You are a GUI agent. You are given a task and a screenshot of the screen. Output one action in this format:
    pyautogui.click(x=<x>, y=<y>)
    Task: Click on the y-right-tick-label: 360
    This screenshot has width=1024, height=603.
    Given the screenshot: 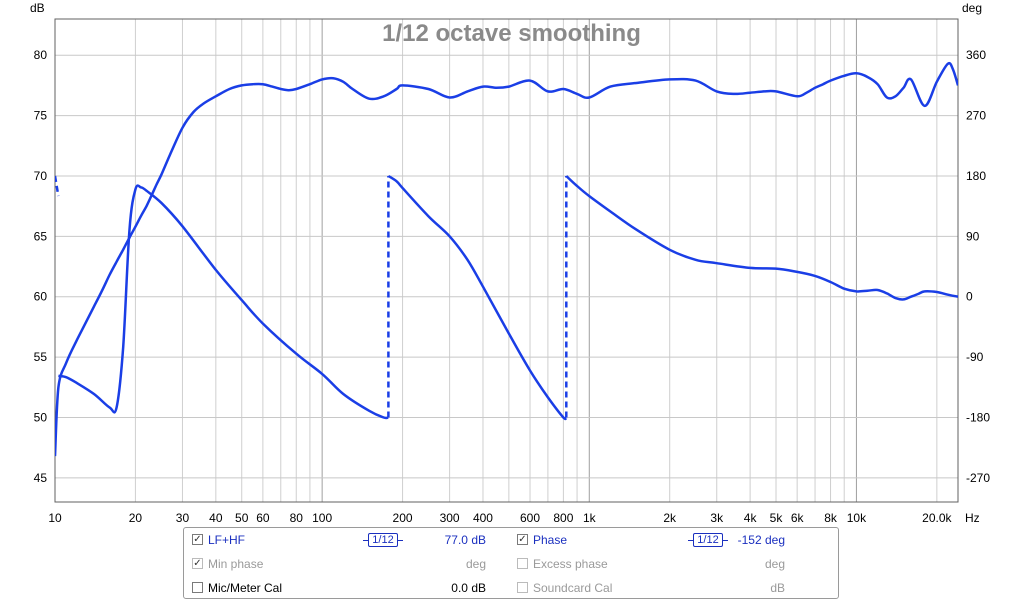 What is the action you would take?
    pyautogui.click(x=976, y=55)
    